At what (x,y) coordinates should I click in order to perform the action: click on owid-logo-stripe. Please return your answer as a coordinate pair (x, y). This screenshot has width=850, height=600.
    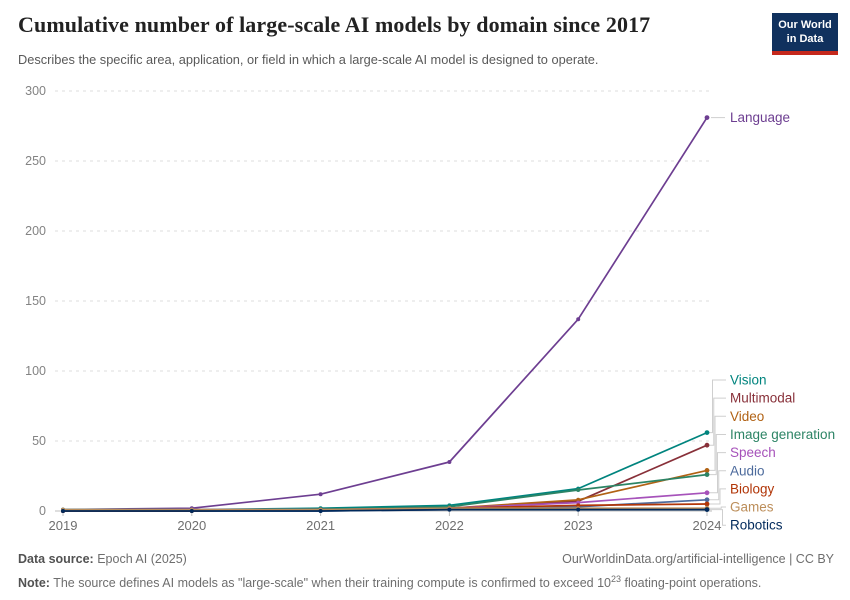
    Looking at the image, I should click on (805, 52).